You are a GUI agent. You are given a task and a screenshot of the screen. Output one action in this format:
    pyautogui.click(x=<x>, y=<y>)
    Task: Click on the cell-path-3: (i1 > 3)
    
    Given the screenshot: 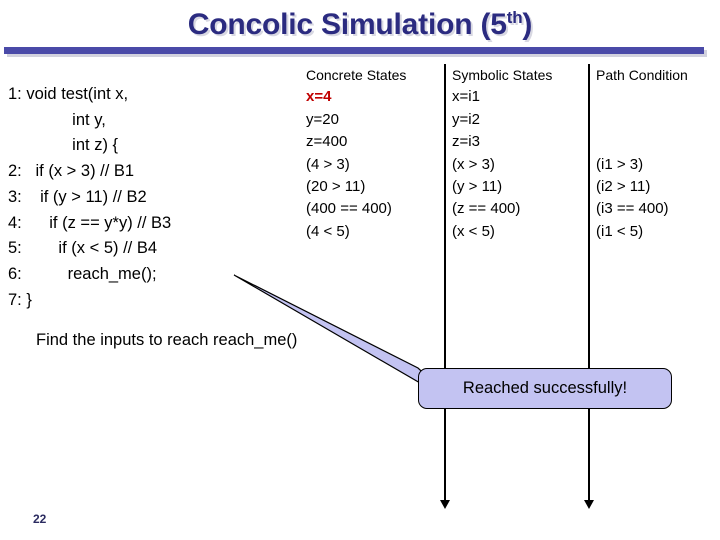 What is the action you would take?
    pyautogui.click(x=620, y=164)
    